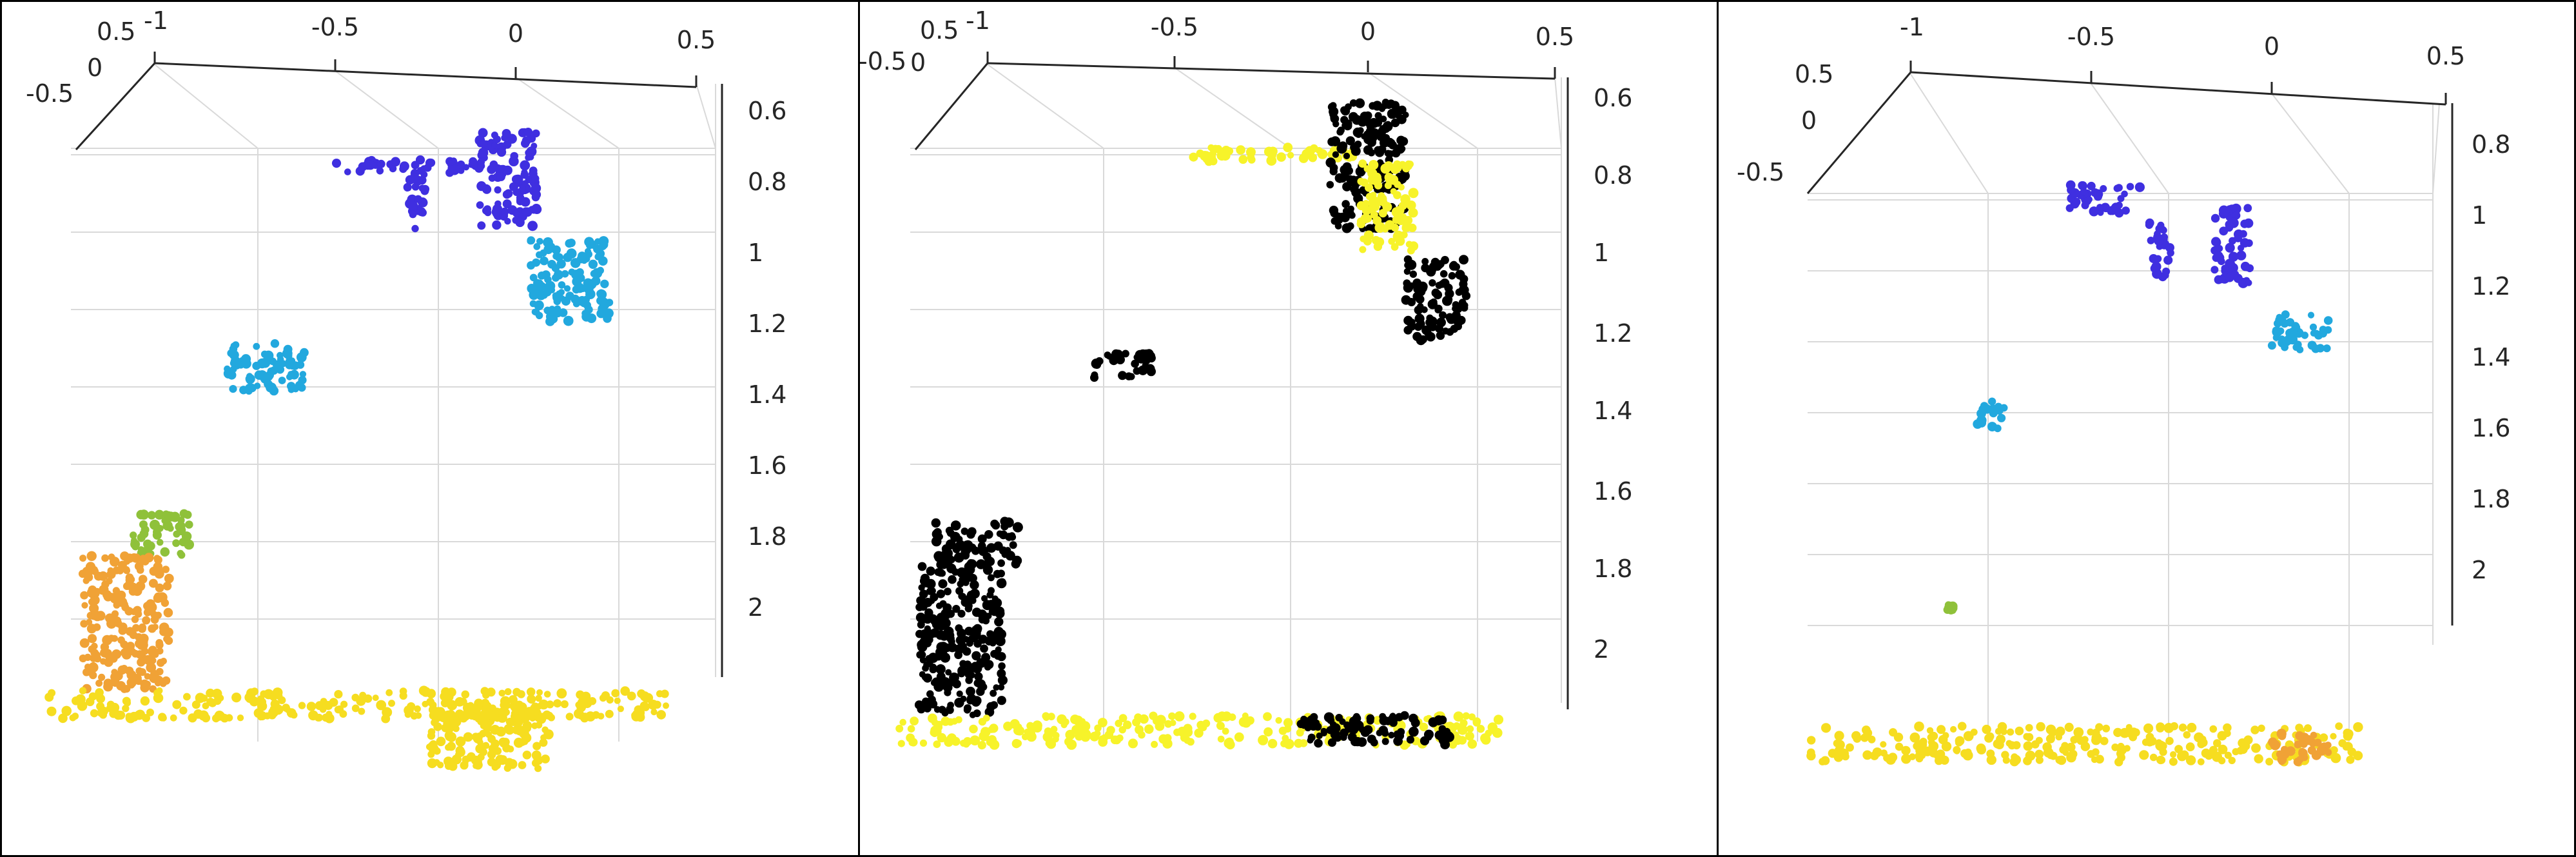  What do you see at coordinates (2445, 56) in the screenshot?
I see `x-tick-label: 0.5` at bounding box center [2445, 56].